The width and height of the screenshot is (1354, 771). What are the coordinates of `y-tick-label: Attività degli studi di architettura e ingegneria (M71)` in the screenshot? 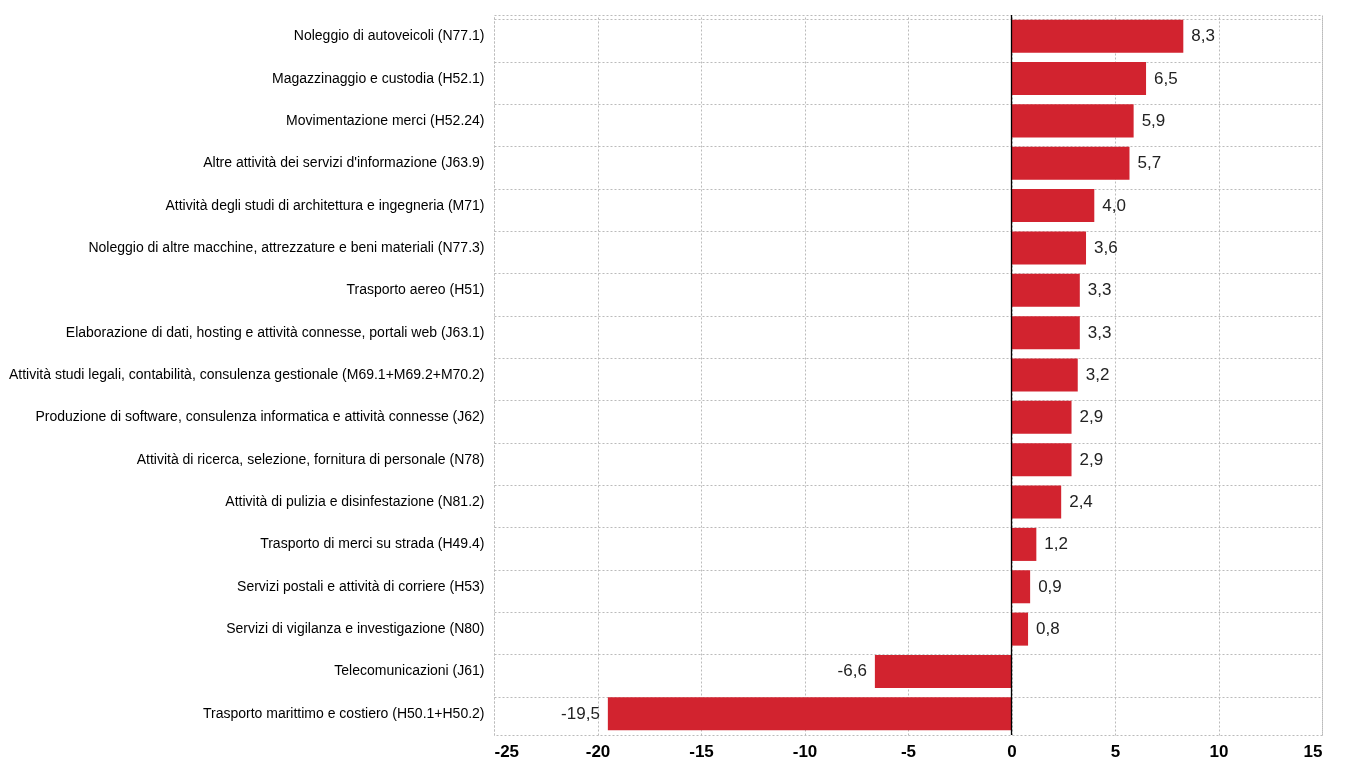 It's located at (325, 204).